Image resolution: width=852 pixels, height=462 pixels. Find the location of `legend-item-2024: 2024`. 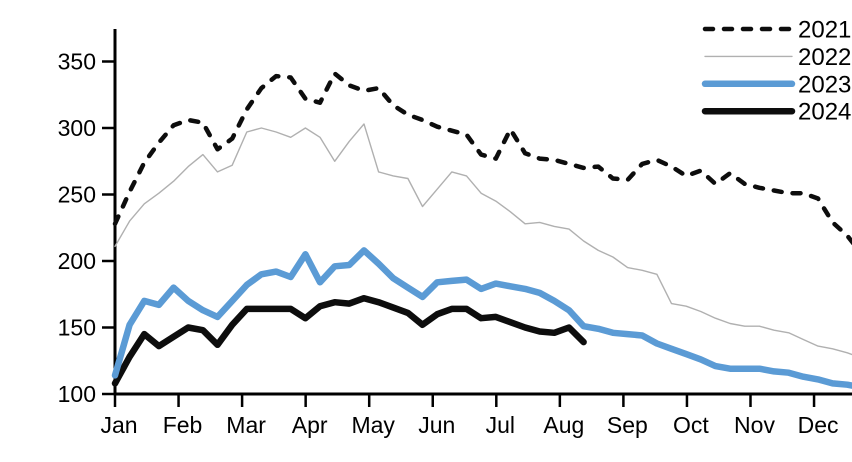

legend-item-2024: 2024 is located at coordinates (778, 112).